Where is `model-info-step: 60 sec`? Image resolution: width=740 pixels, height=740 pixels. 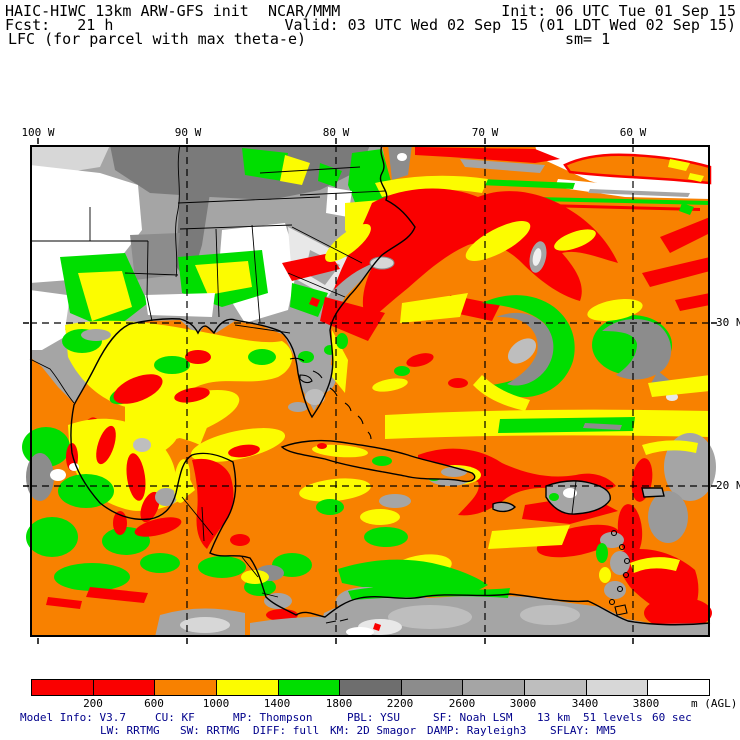
model-info-step: 60 sec is located at coordinates (672, 717).